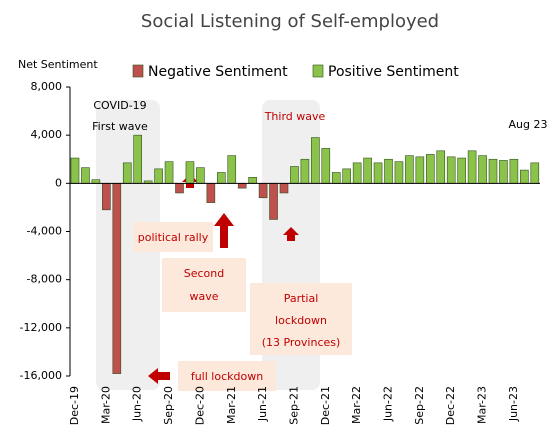  What do you see at coordinates (128, 245) in the screenshot?
I see `shaded-period` at bounding box center [128, 245].